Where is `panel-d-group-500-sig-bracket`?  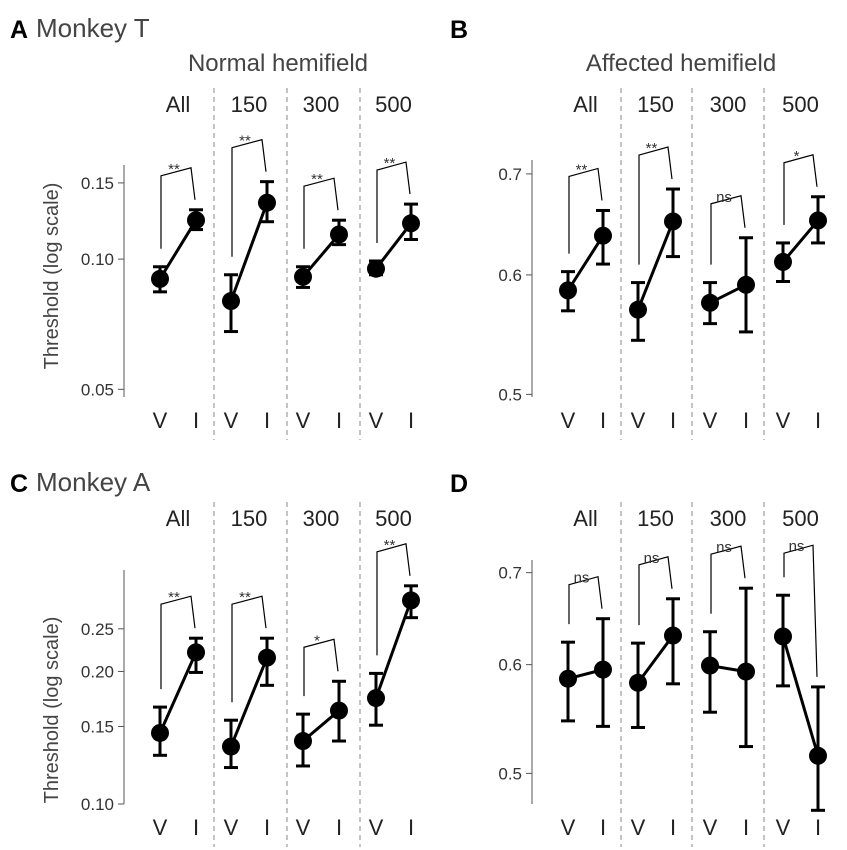
panel-d-group-500-sig-bracket is located at coordinates (800, 610).